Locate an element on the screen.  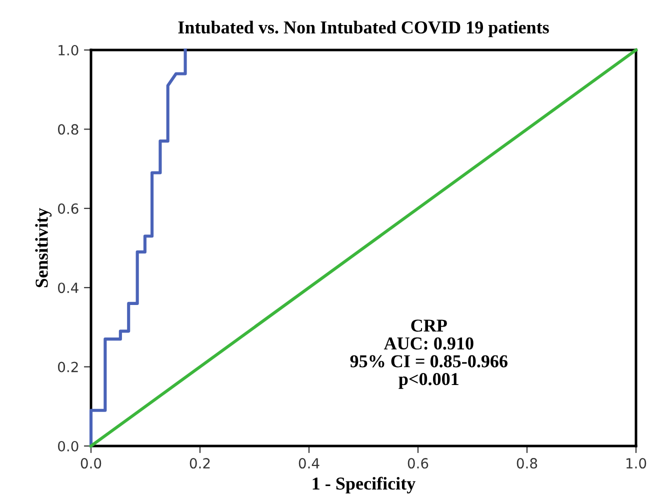
x-tick-label: 0.6 is located at coordinates (418, 463).